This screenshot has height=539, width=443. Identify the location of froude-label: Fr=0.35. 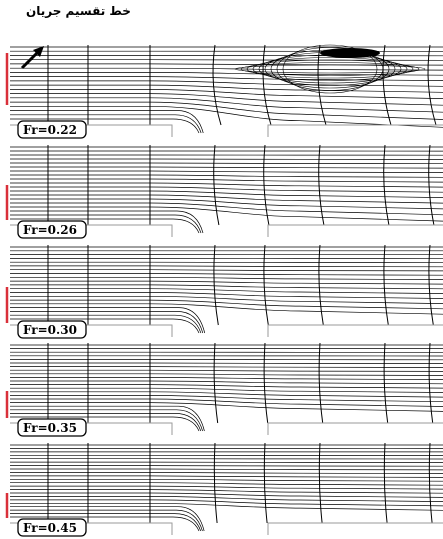
(50, 428).